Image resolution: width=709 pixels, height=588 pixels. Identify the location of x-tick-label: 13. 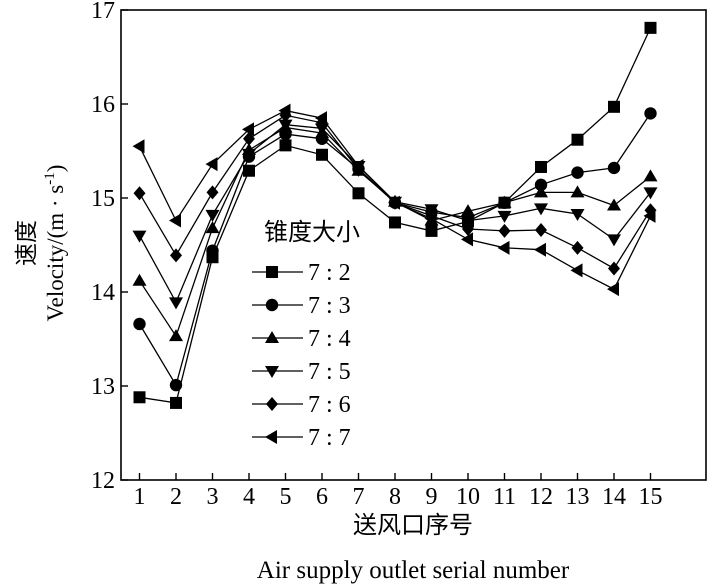
(578, 497).